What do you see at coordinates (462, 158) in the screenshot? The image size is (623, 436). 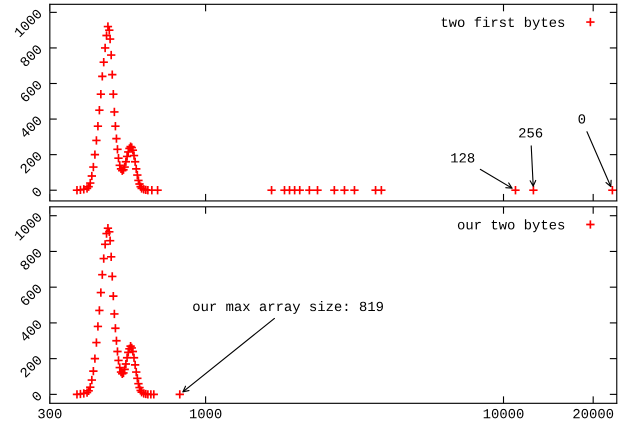 I see `annotation: 128` at bounding box center [462, 158].